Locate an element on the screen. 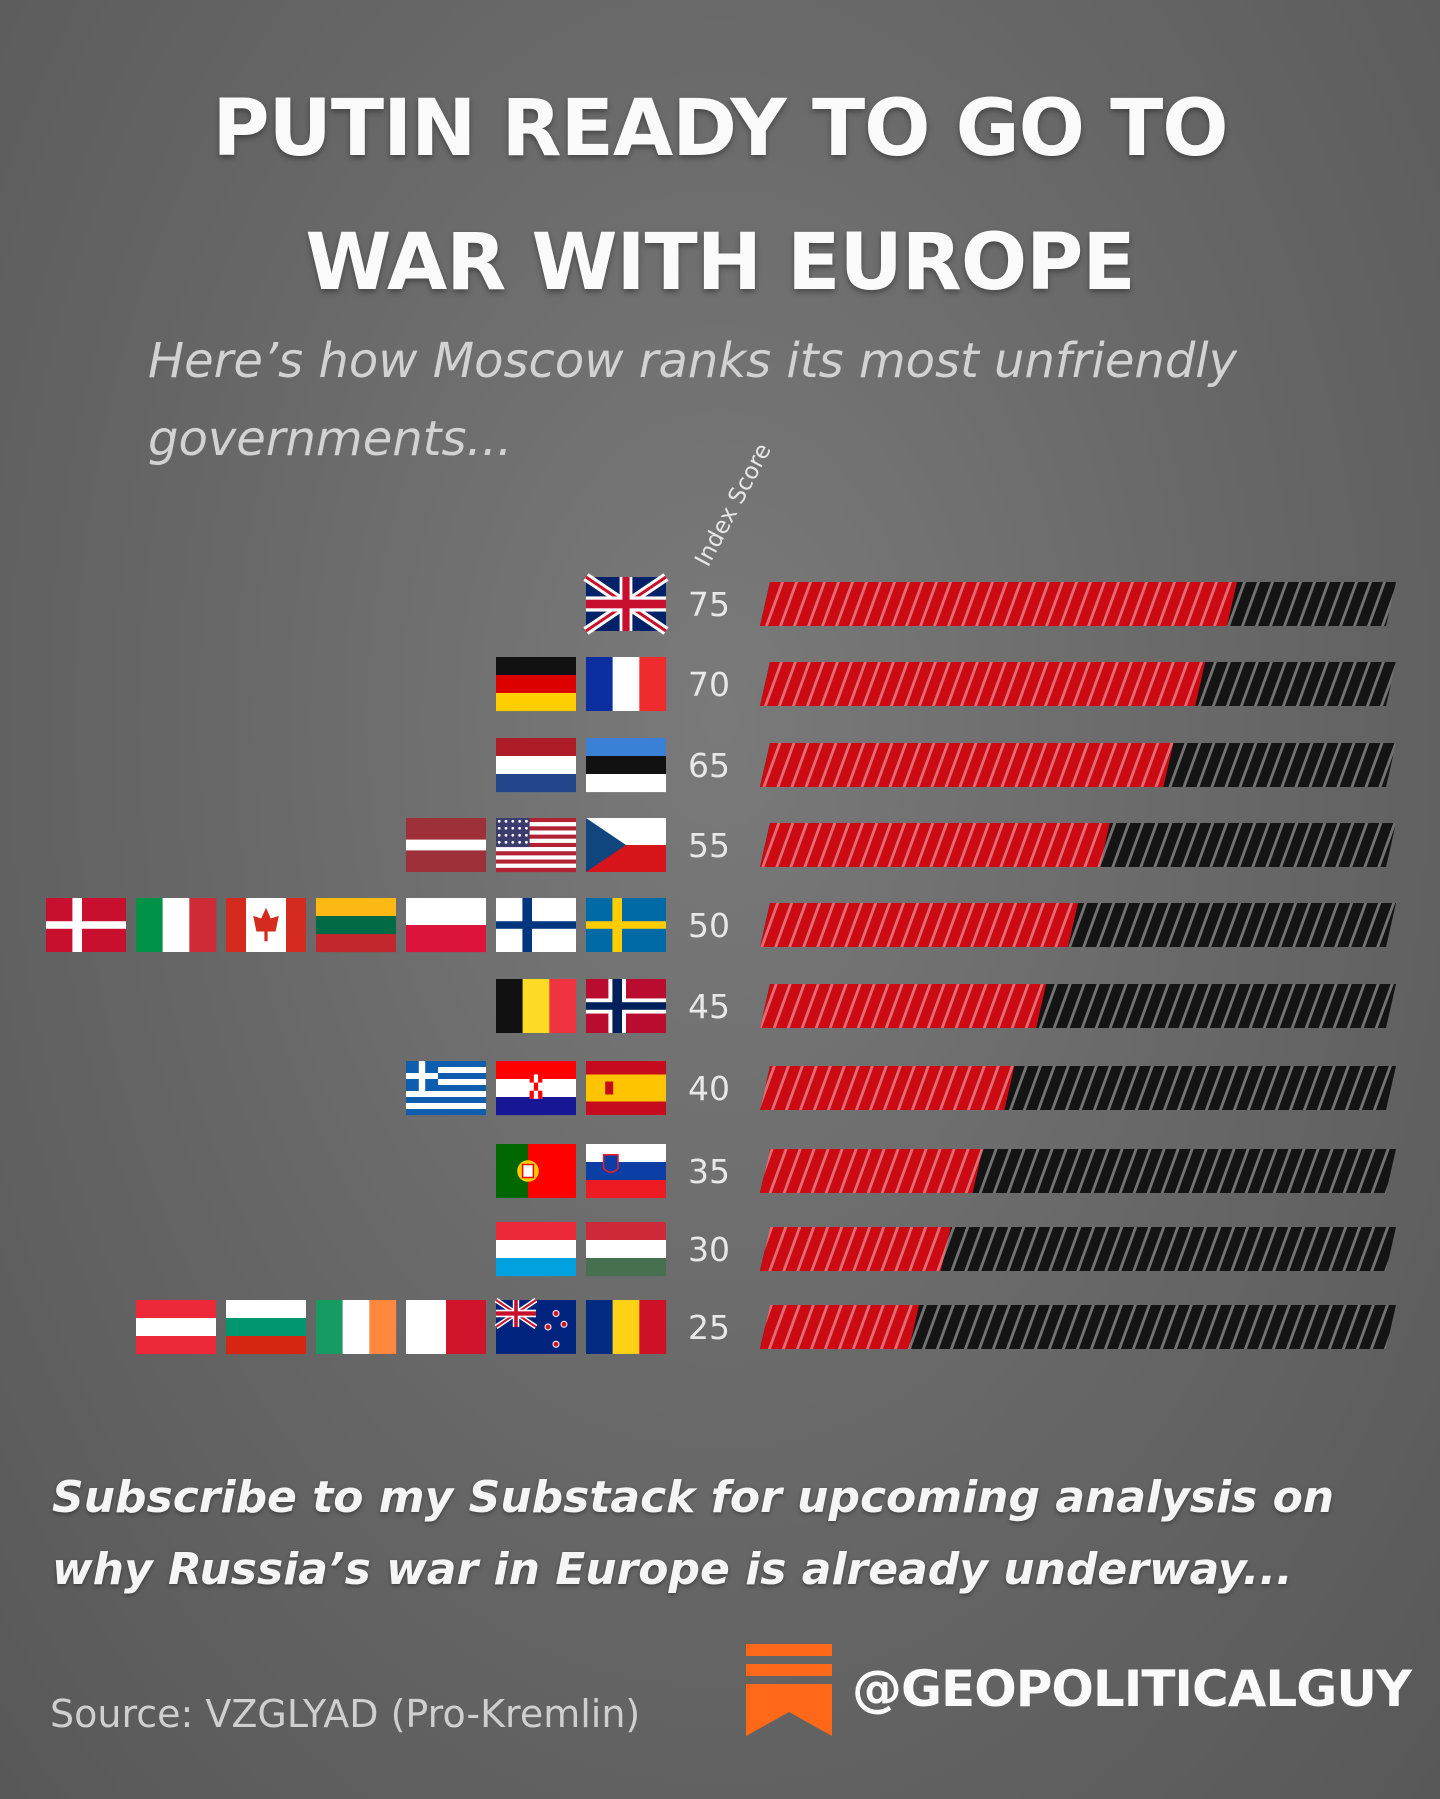 The height and width of the screenshot is (1799, 1440). score-row-75: 75 is located at coordinates (989, 604).